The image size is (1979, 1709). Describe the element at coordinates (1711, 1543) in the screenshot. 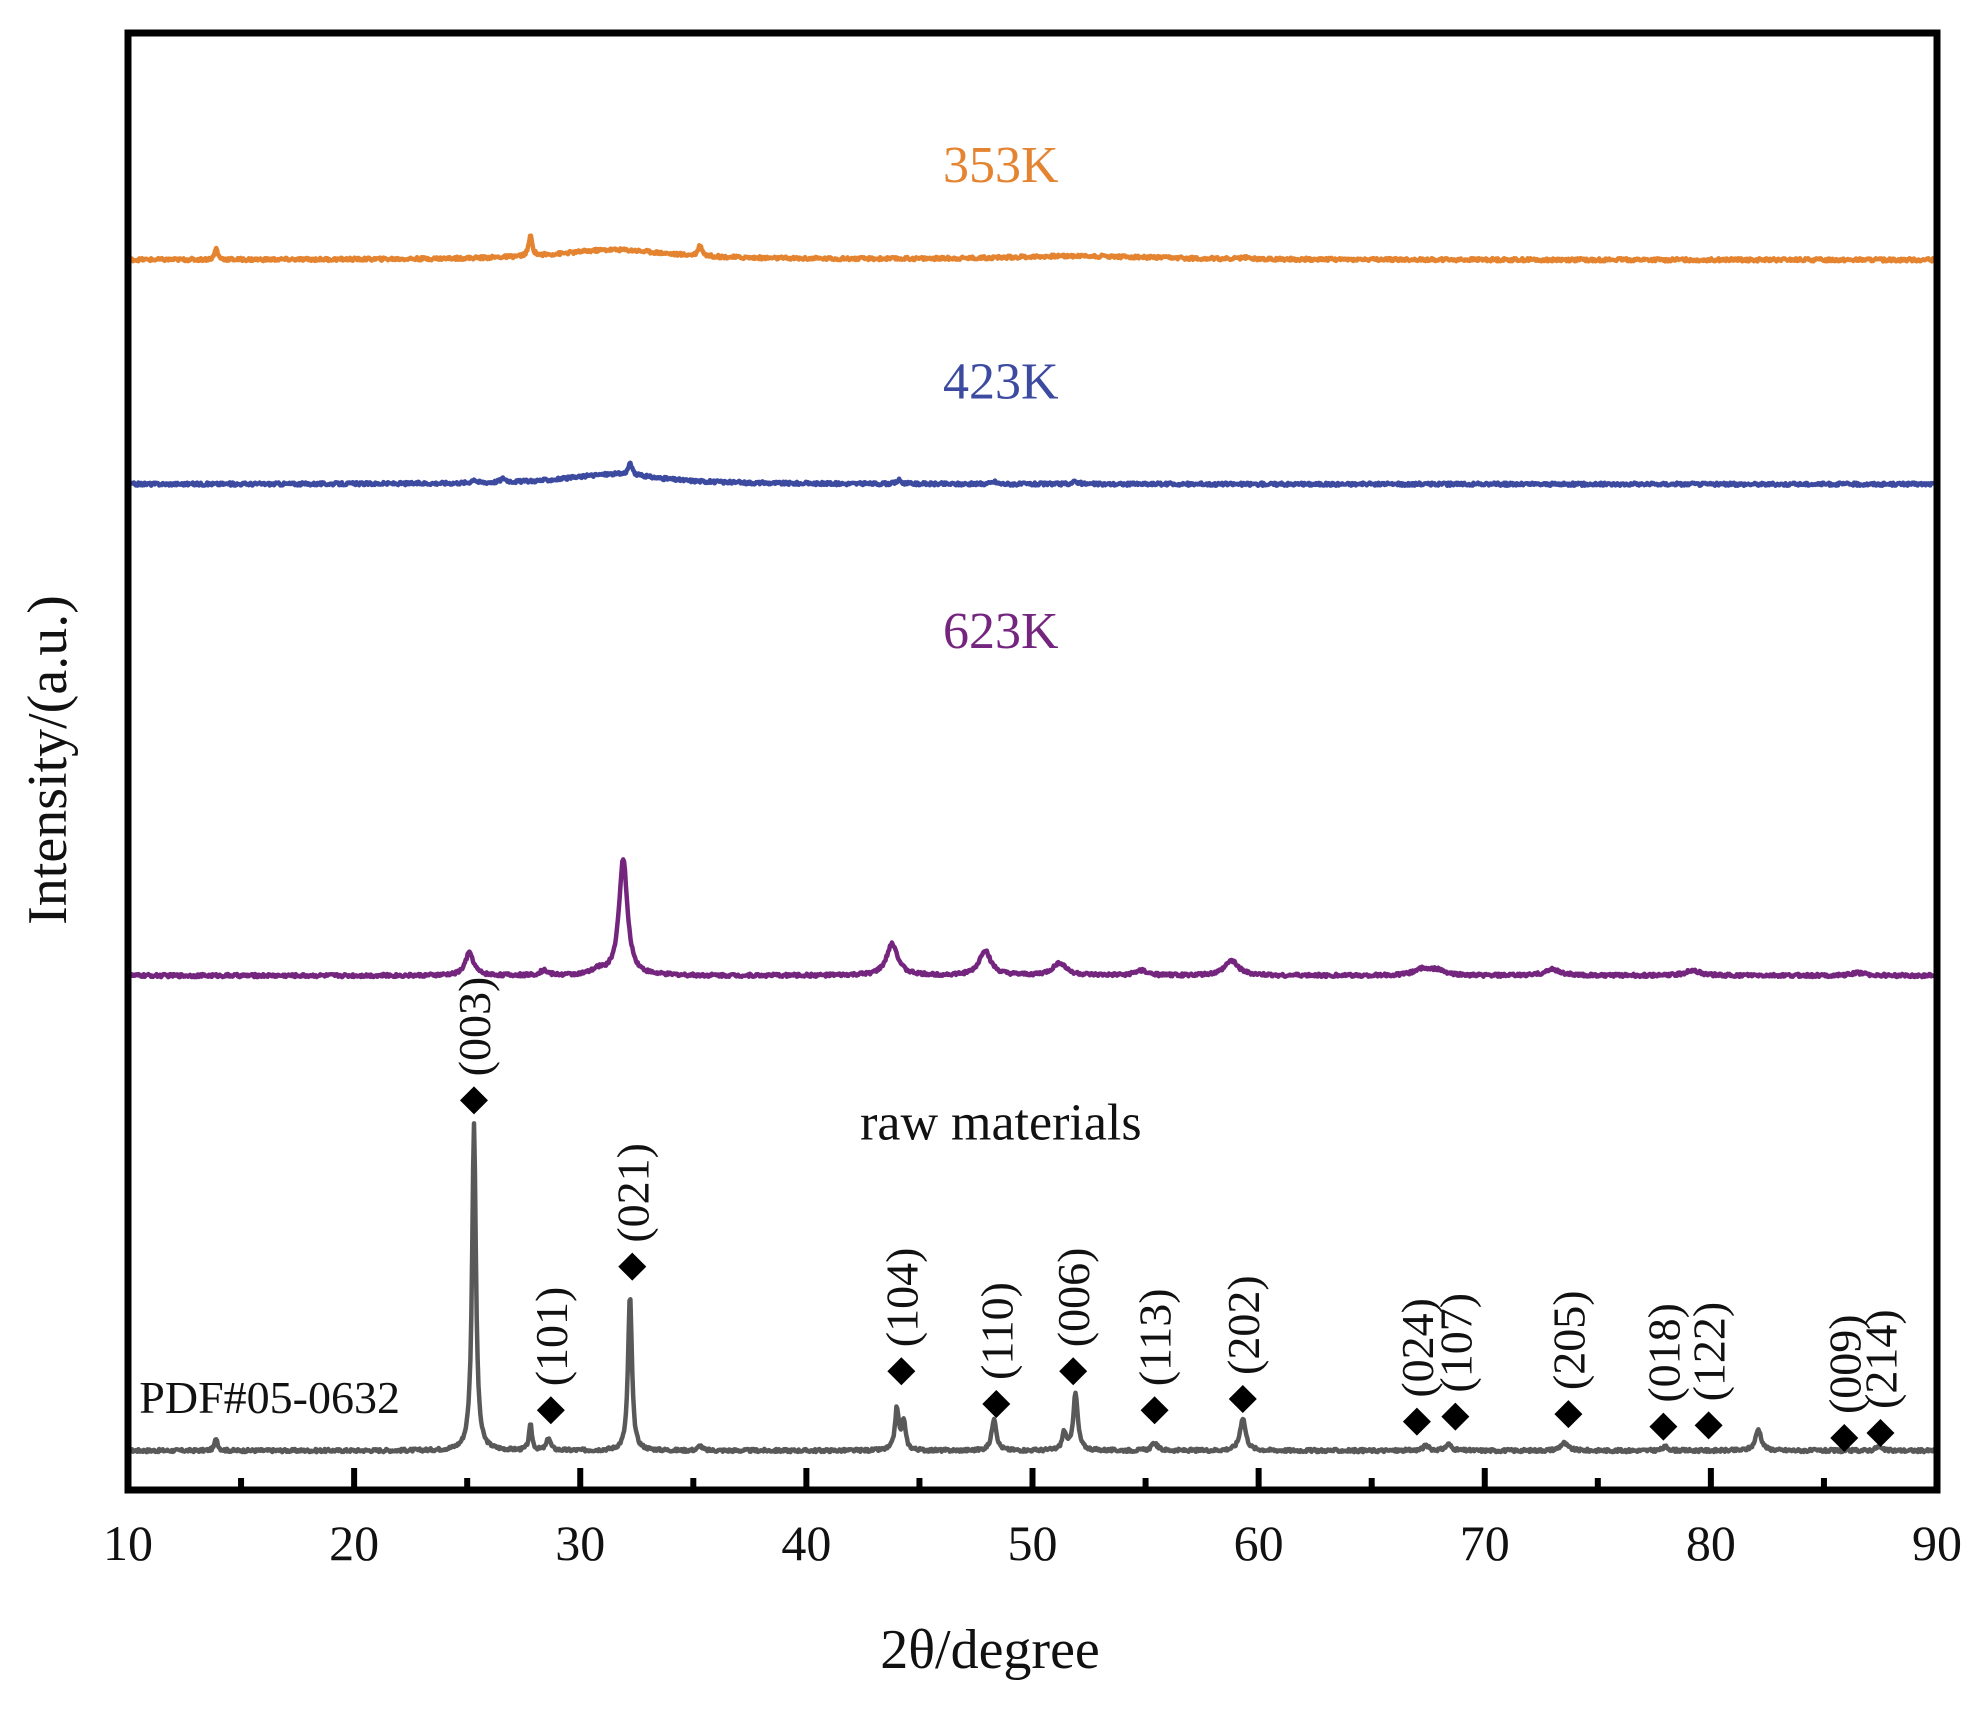

I see `x-tick-label: 80` at that location.